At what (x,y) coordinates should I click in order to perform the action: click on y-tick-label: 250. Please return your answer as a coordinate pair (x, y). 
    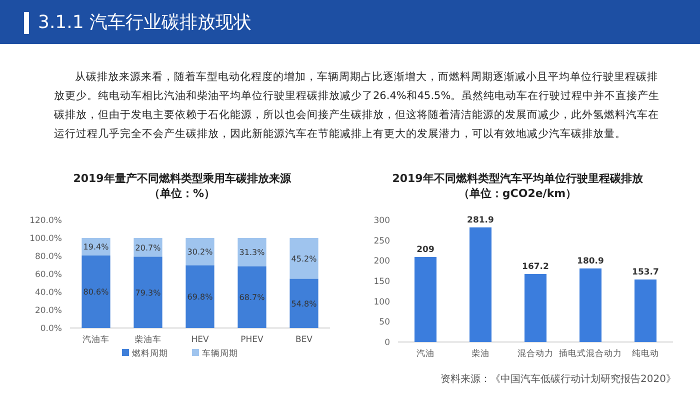
    Looking at the image, I should click on (382, 241).